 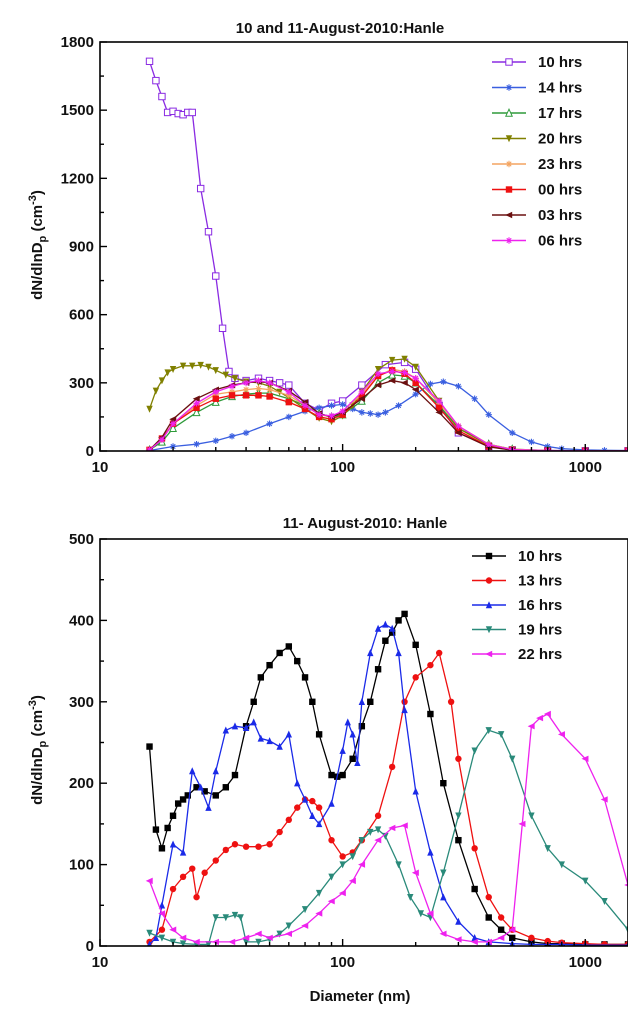 I want to click on legend-label: 23 hrs, so click(x=560, y=164).